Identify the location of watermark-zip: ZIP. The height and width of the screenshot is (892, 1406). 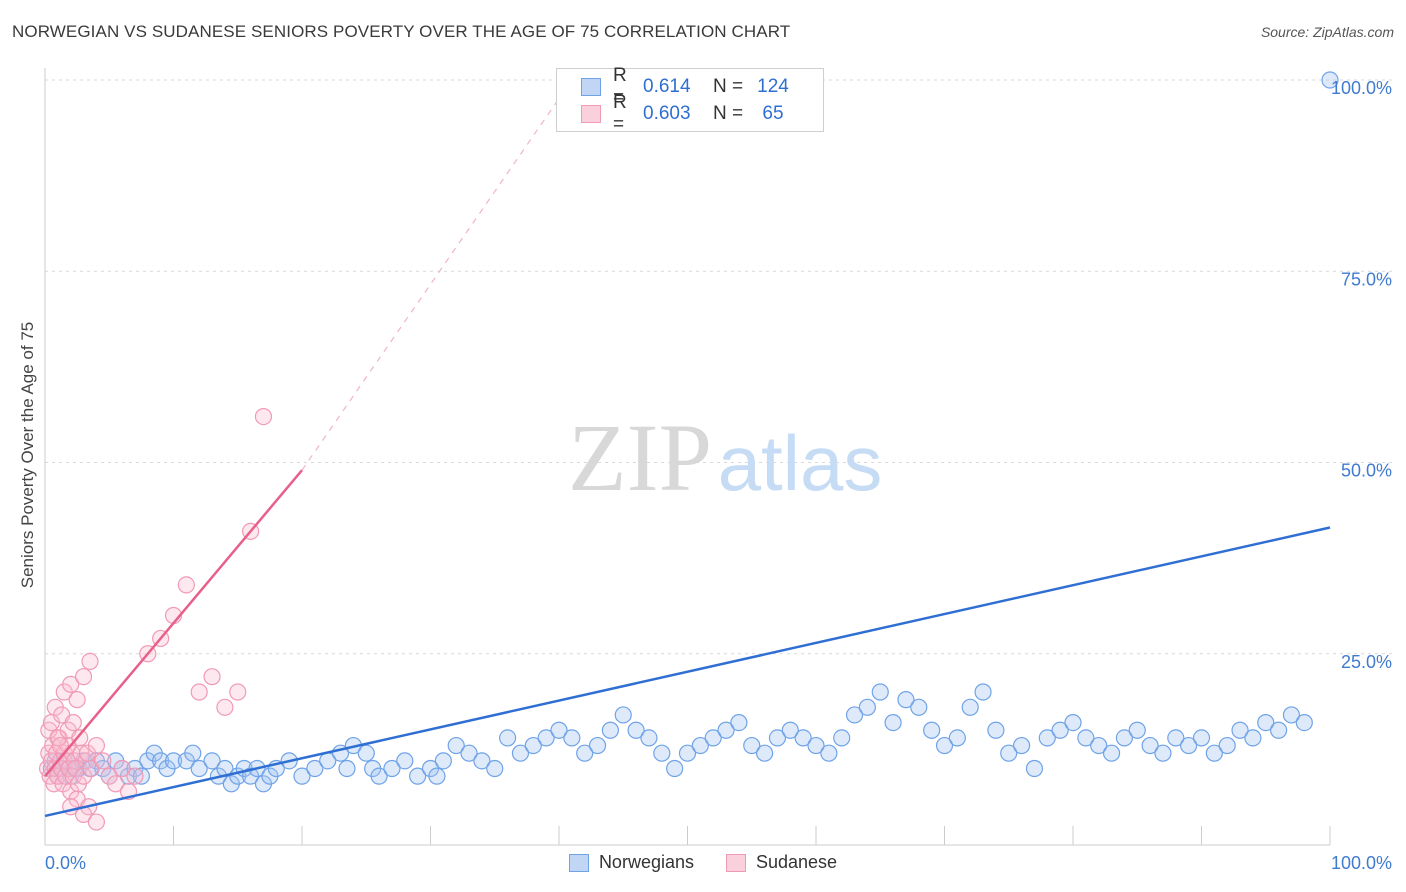
(640, 457).